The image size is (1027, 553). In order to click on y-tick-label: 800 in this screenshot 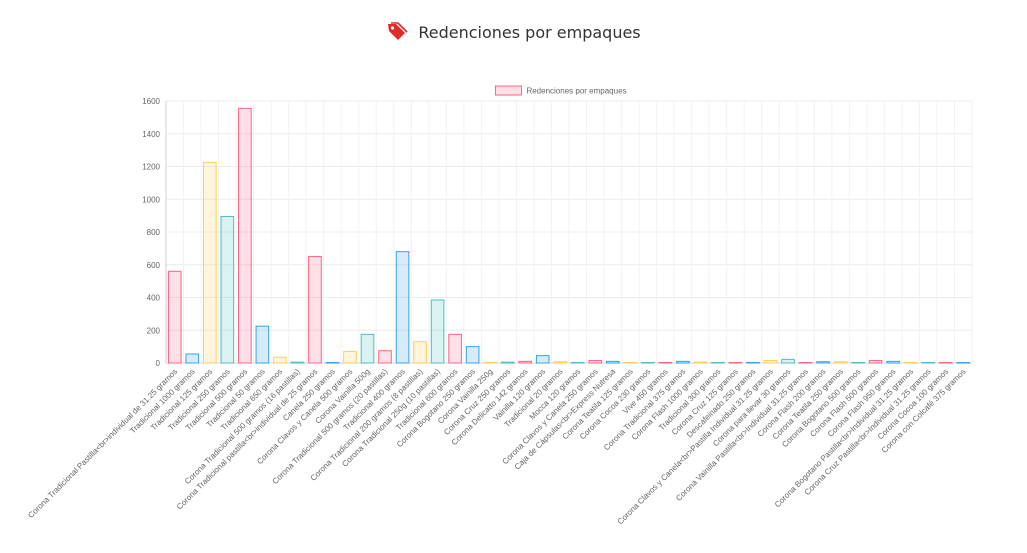, I will do `click(154, 232)`.